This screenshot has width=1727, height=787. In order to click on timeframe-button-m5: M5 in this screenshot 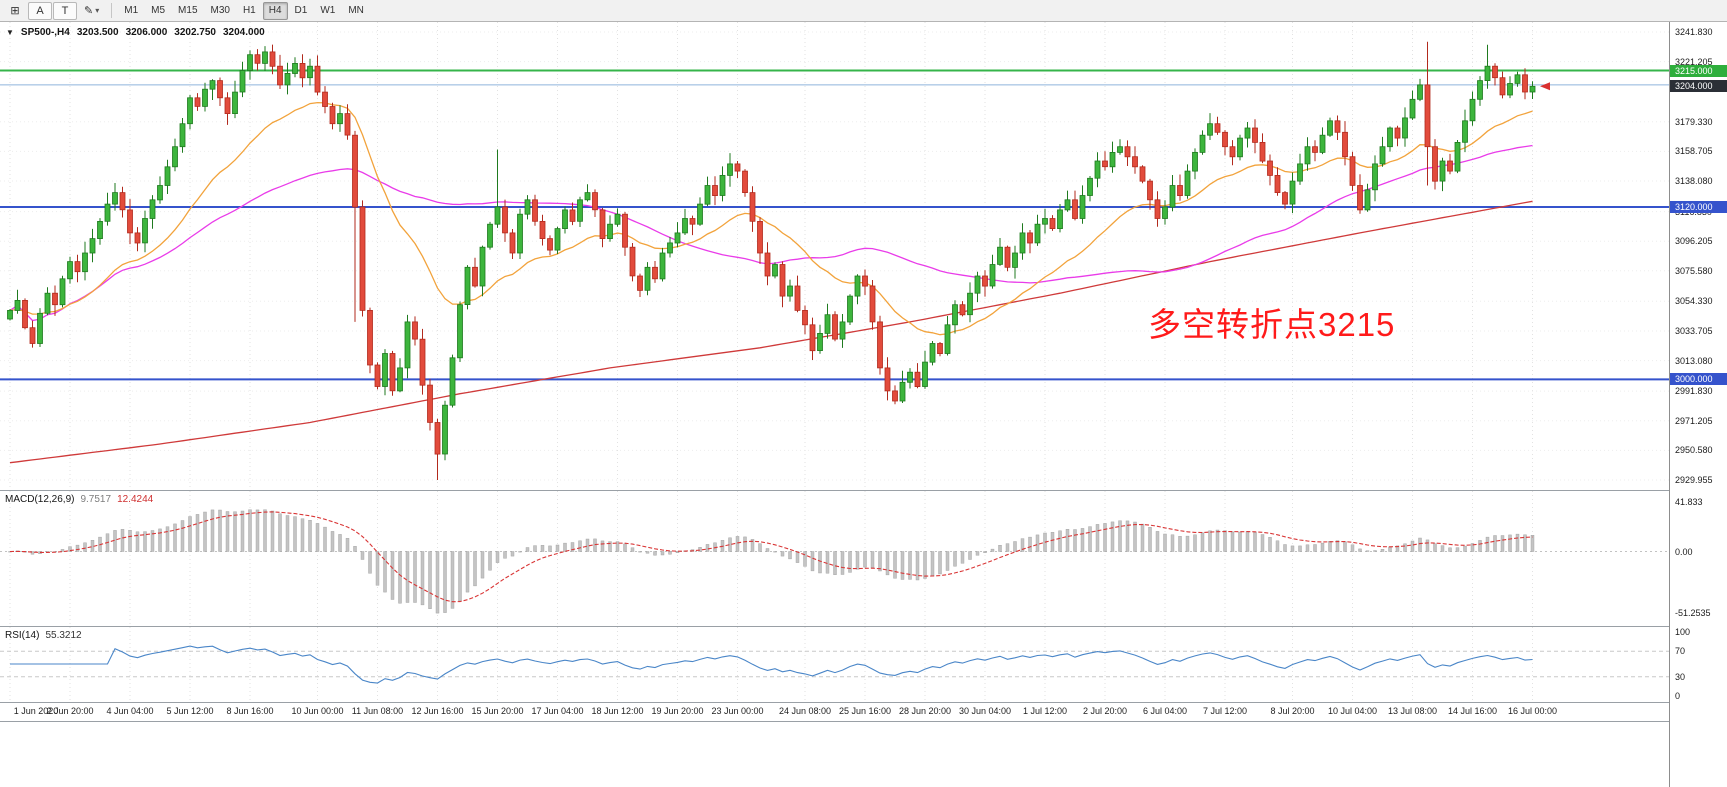, I will do `click(158, 10)`.